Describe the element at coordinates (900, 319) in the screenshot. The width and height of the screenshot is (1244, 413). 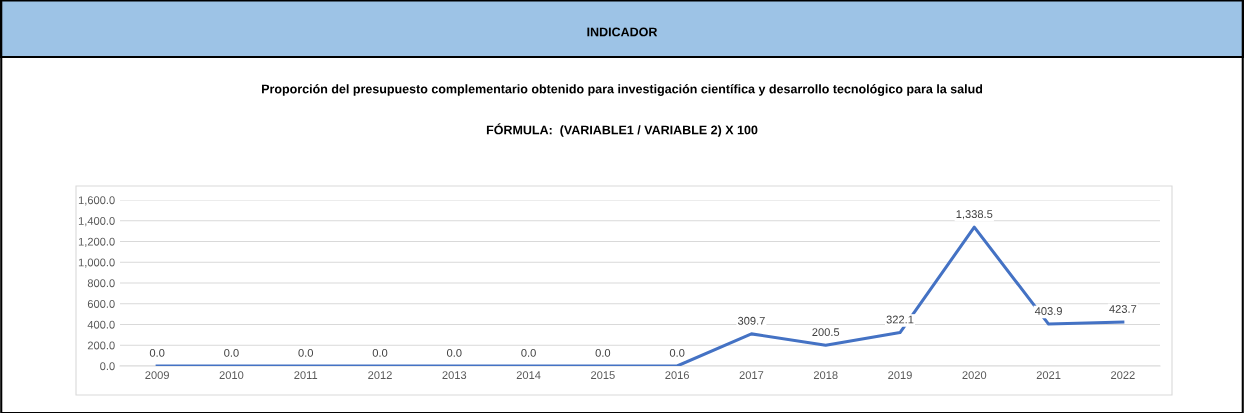
I see `data-label: 322.1` at that location.